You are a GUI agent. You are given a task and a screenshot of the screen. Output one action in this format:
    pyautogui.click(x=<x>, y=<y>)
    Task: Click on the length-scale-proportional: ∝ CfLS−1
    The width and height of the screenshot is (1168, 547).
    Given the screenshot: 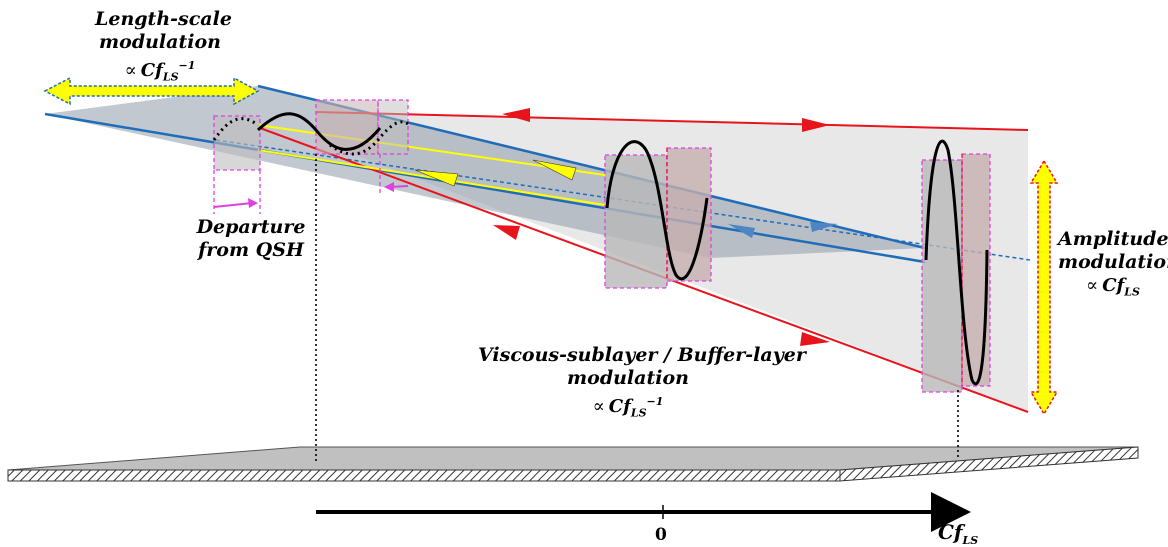 What is the action you would take?
    pyautogui.click(x=160, y=71)
    